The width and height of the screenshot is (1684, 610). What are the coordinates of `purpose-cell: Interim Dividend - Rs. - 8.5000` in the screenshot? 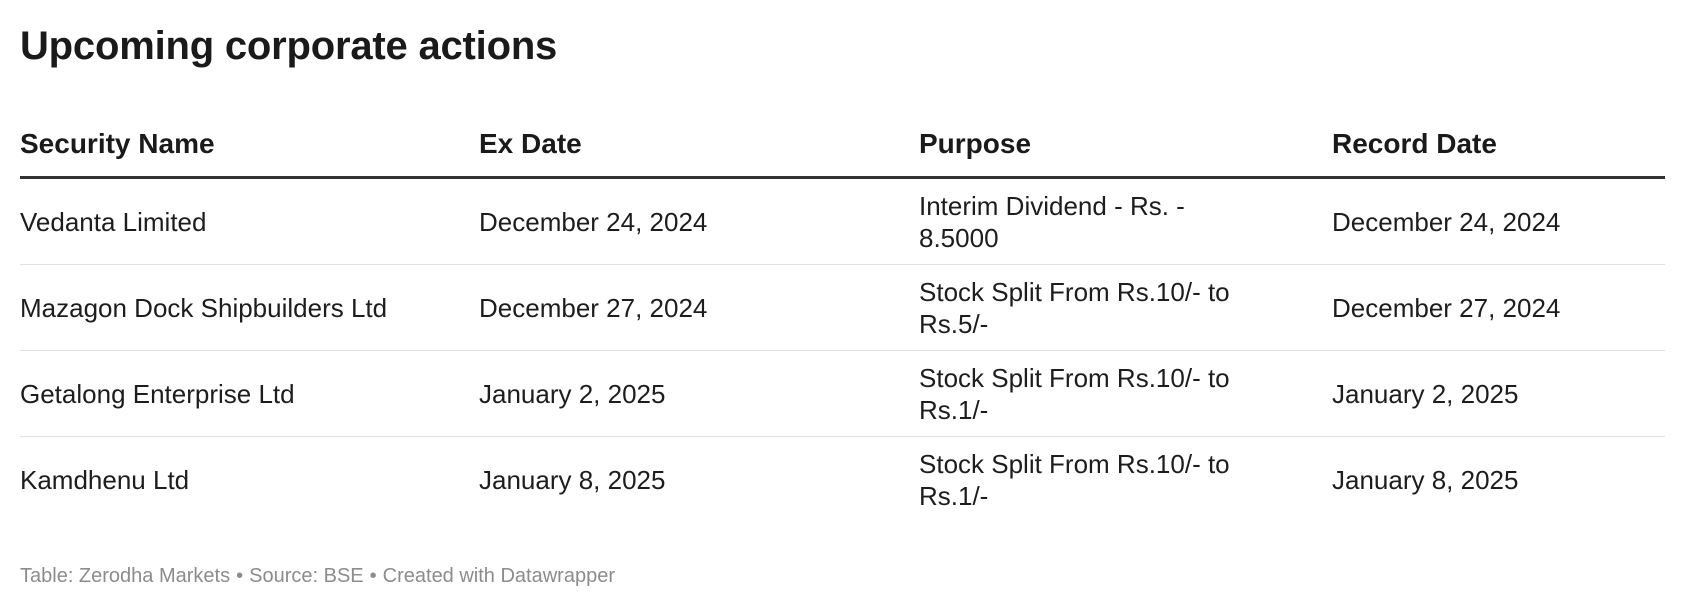 It's located at (1125, 221).